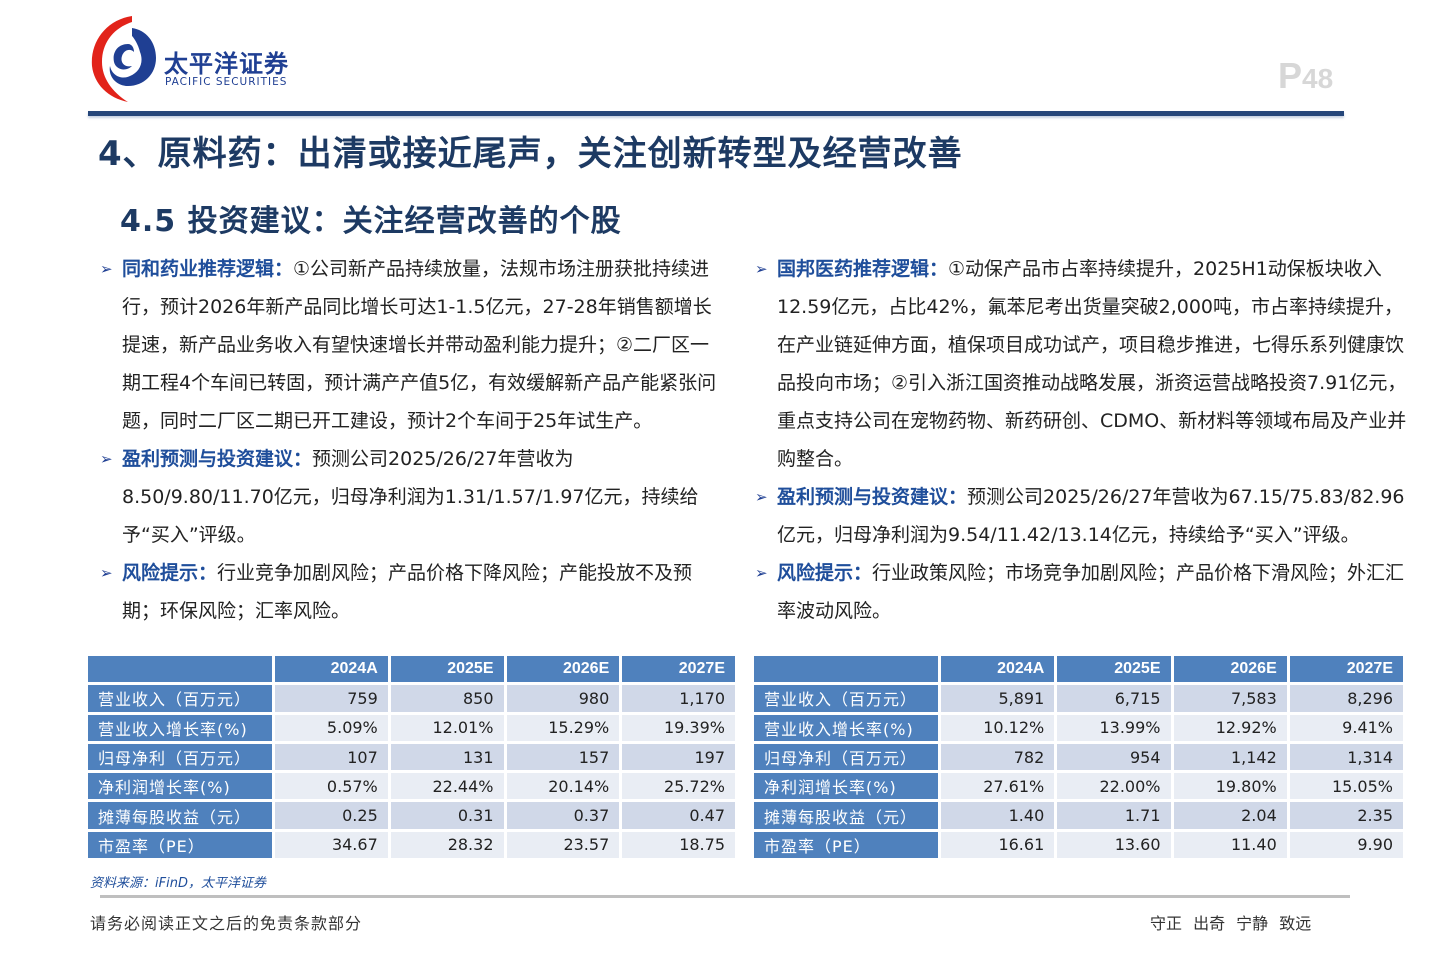 This screenshot has height=964, width=1440. What do you see at coordinates (1347, 700) in the screenshot?
I see `table-cell: 8,296` at bounding box center [1347, 700].